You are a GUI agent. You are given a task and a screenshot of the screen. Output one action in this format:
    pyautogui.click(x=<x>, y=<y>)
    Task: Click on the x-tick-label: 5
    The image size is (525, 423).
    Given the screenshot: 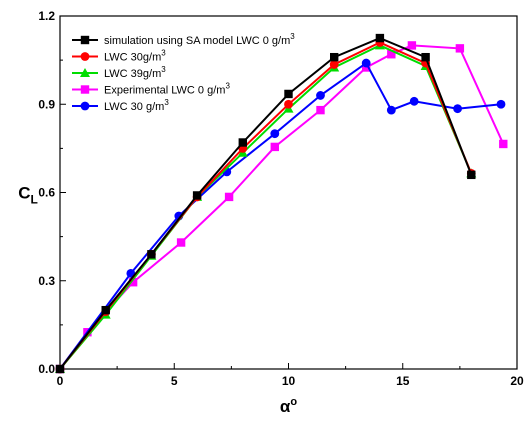 What is the action you would take?
    pyautogui.click(x=174, y=381)
    